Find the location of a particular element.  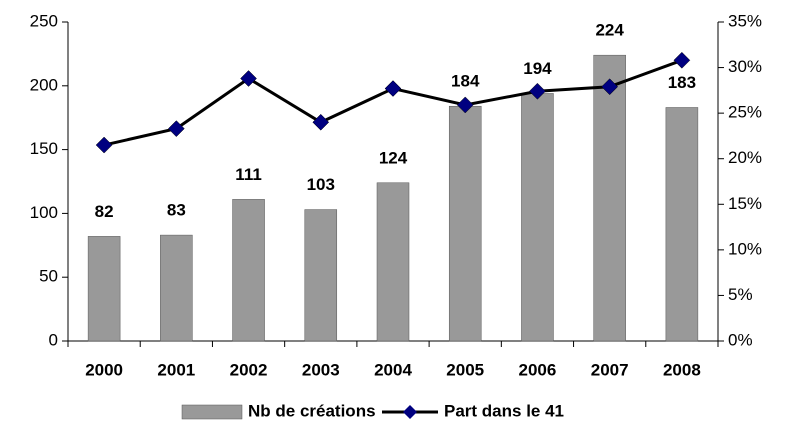

y2-tick-label: 0% is located at coordinates (740, 339).